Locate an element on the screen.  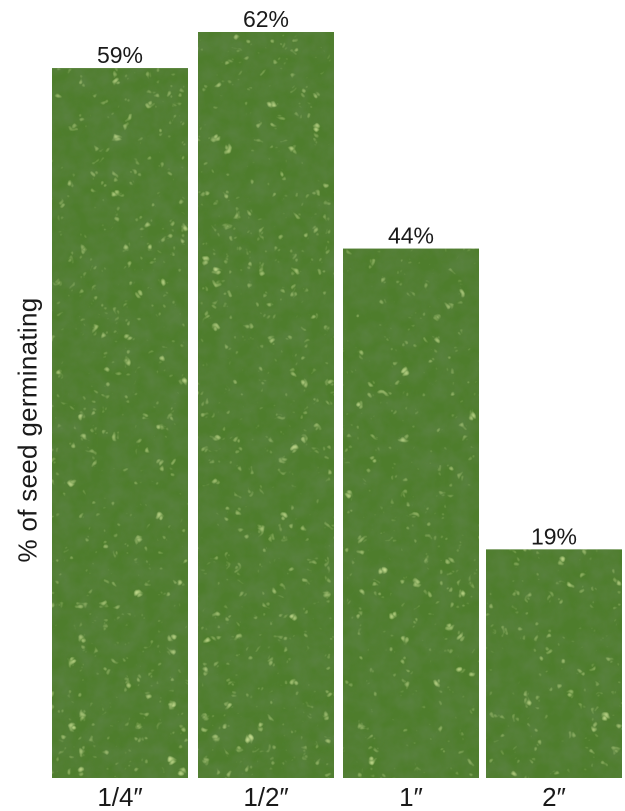
bar-value-label: 19% is located at coordinates (554, 536).